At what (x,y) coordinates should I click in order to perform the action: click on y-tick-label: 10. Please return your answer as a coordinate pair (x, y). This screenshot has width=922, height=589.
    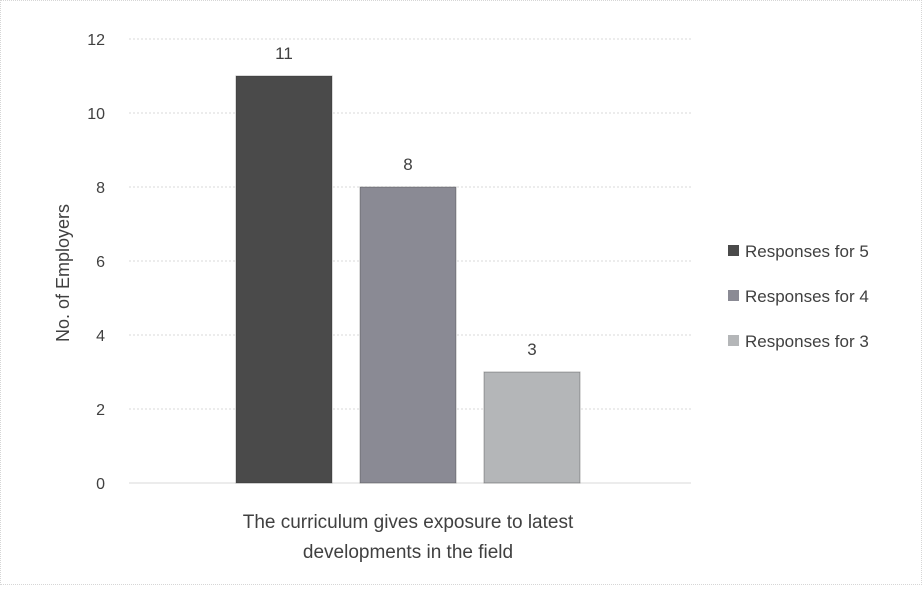
    Looking at the image, I should click on (96, 114).